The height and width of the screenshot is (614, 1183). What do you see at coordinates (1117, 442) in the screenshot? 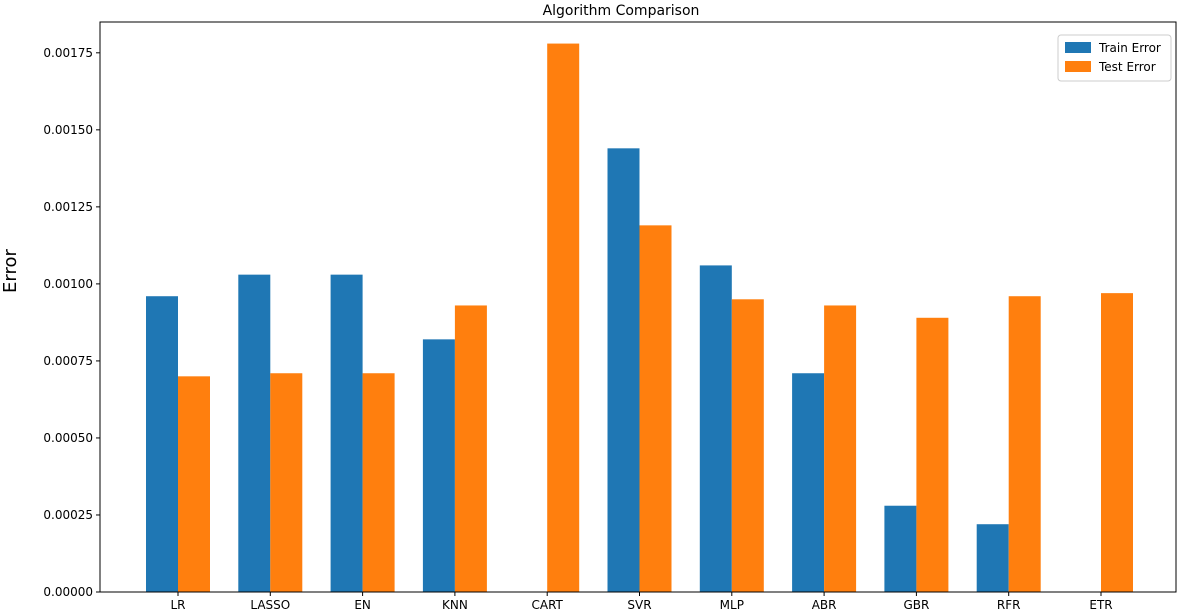
I see `bar-test-error-etr` at bounding box center [1117, 442].